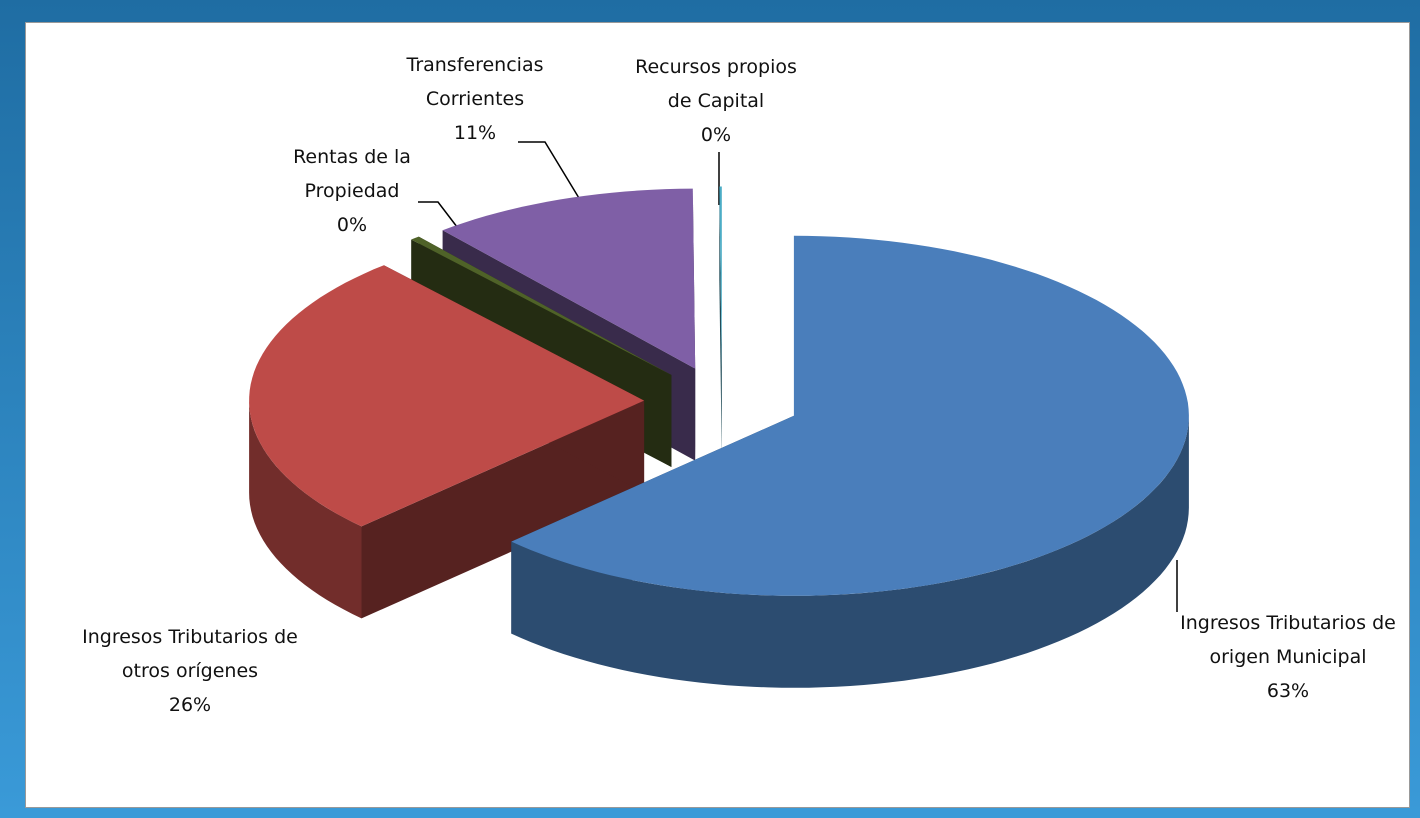  I want to click on slice-label: Rentas de la Propiedad 0%, so click(352, 191).